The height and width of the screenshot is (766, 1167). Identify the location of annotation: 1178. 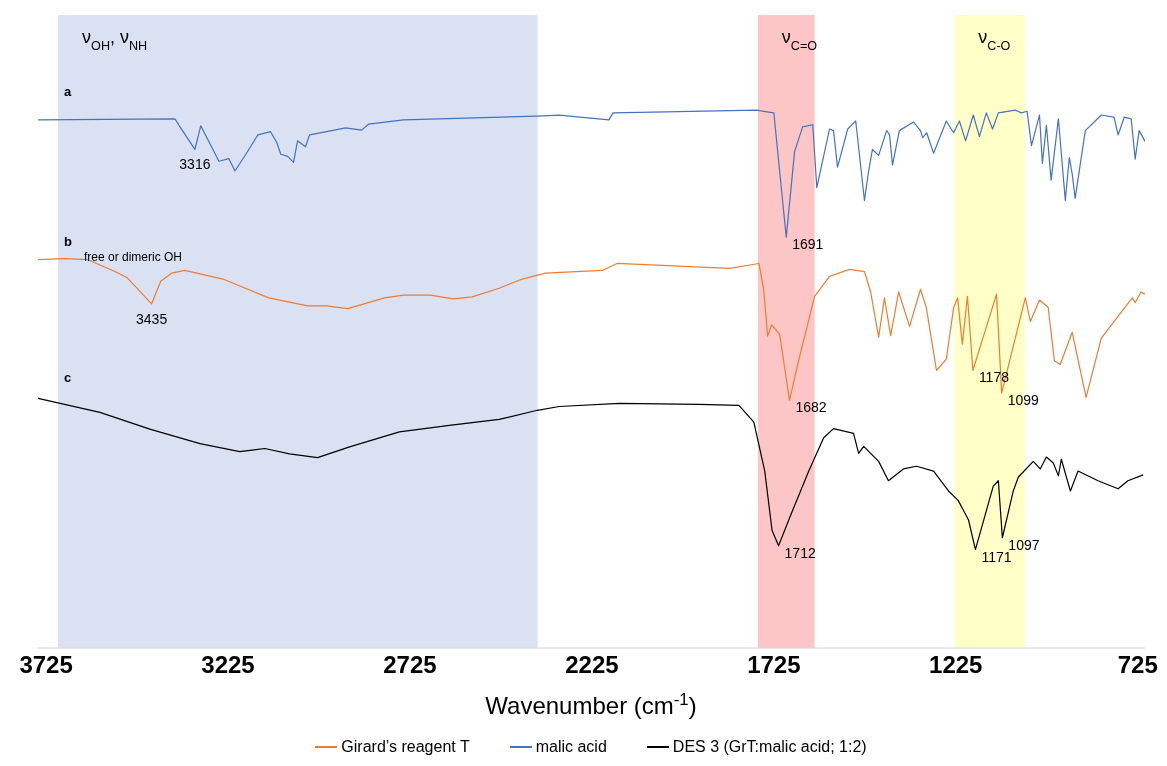
(994, 377).